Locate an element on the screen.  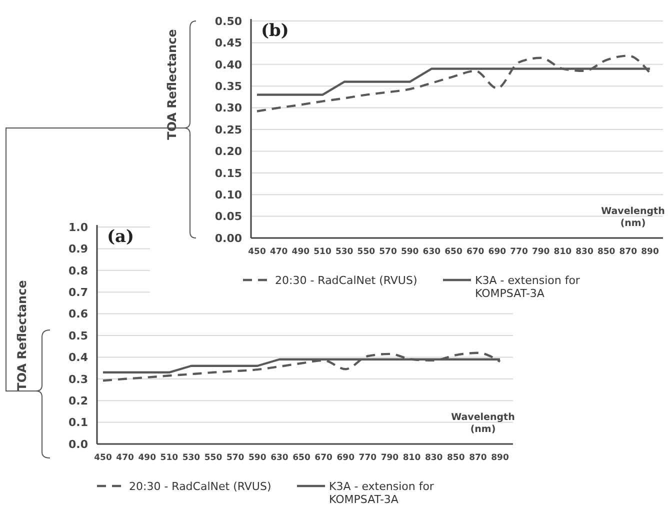
y-tick-label: 0.3 is located at coordinates (78, 379).